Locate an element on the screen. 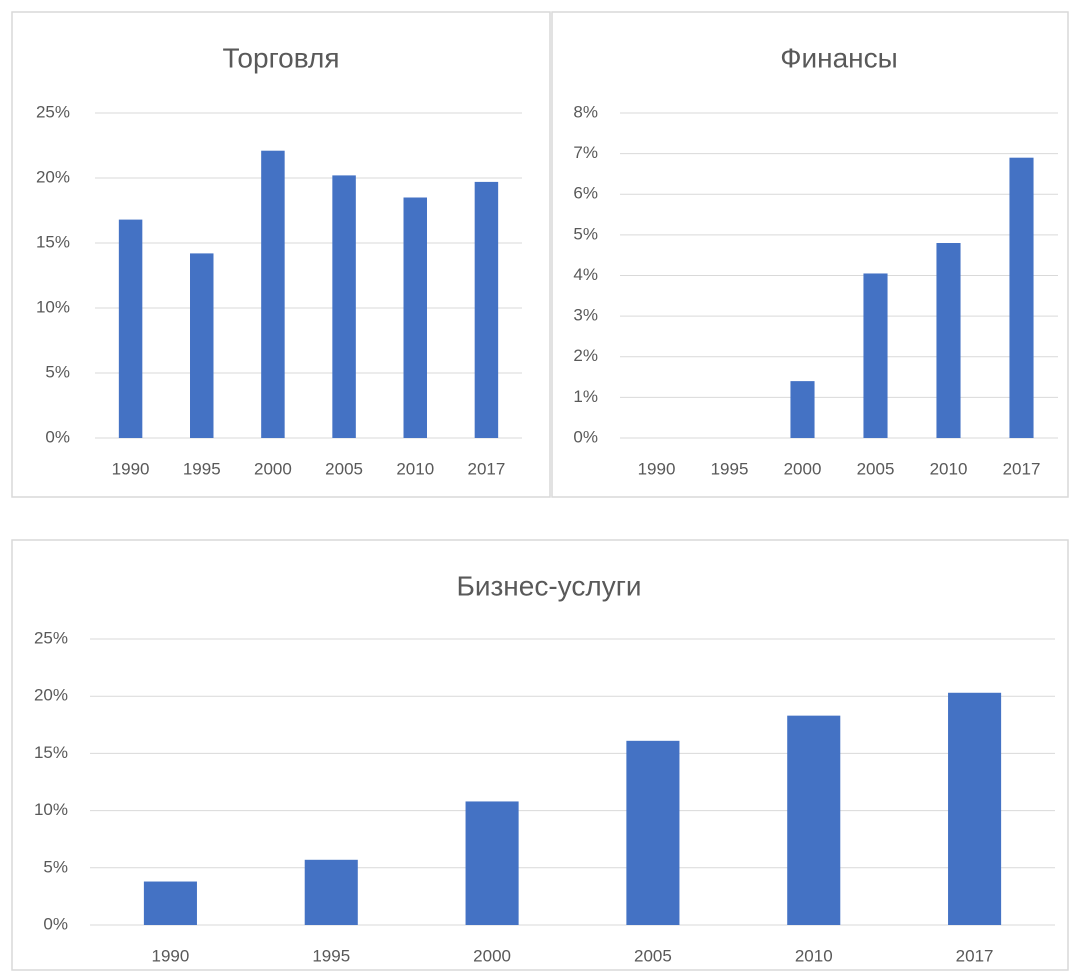 The image size is (1080, 980). chart-title: Бизнес-услуги is located at coordinates (548, 585).